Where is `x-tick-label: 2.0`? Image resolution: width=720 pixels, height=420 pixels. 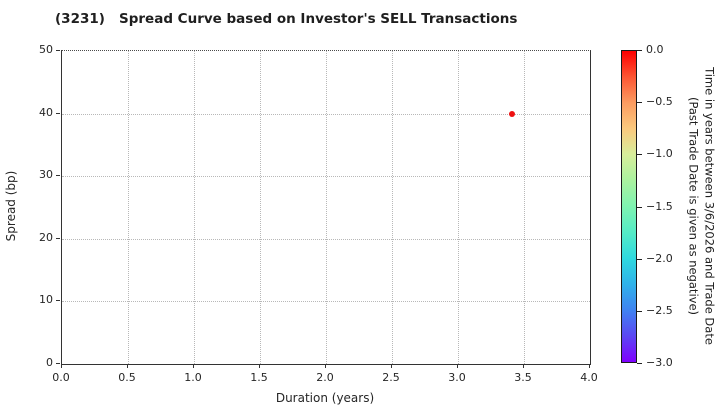
x-tick-label: 2.0 is located at coordinates (325, 377).